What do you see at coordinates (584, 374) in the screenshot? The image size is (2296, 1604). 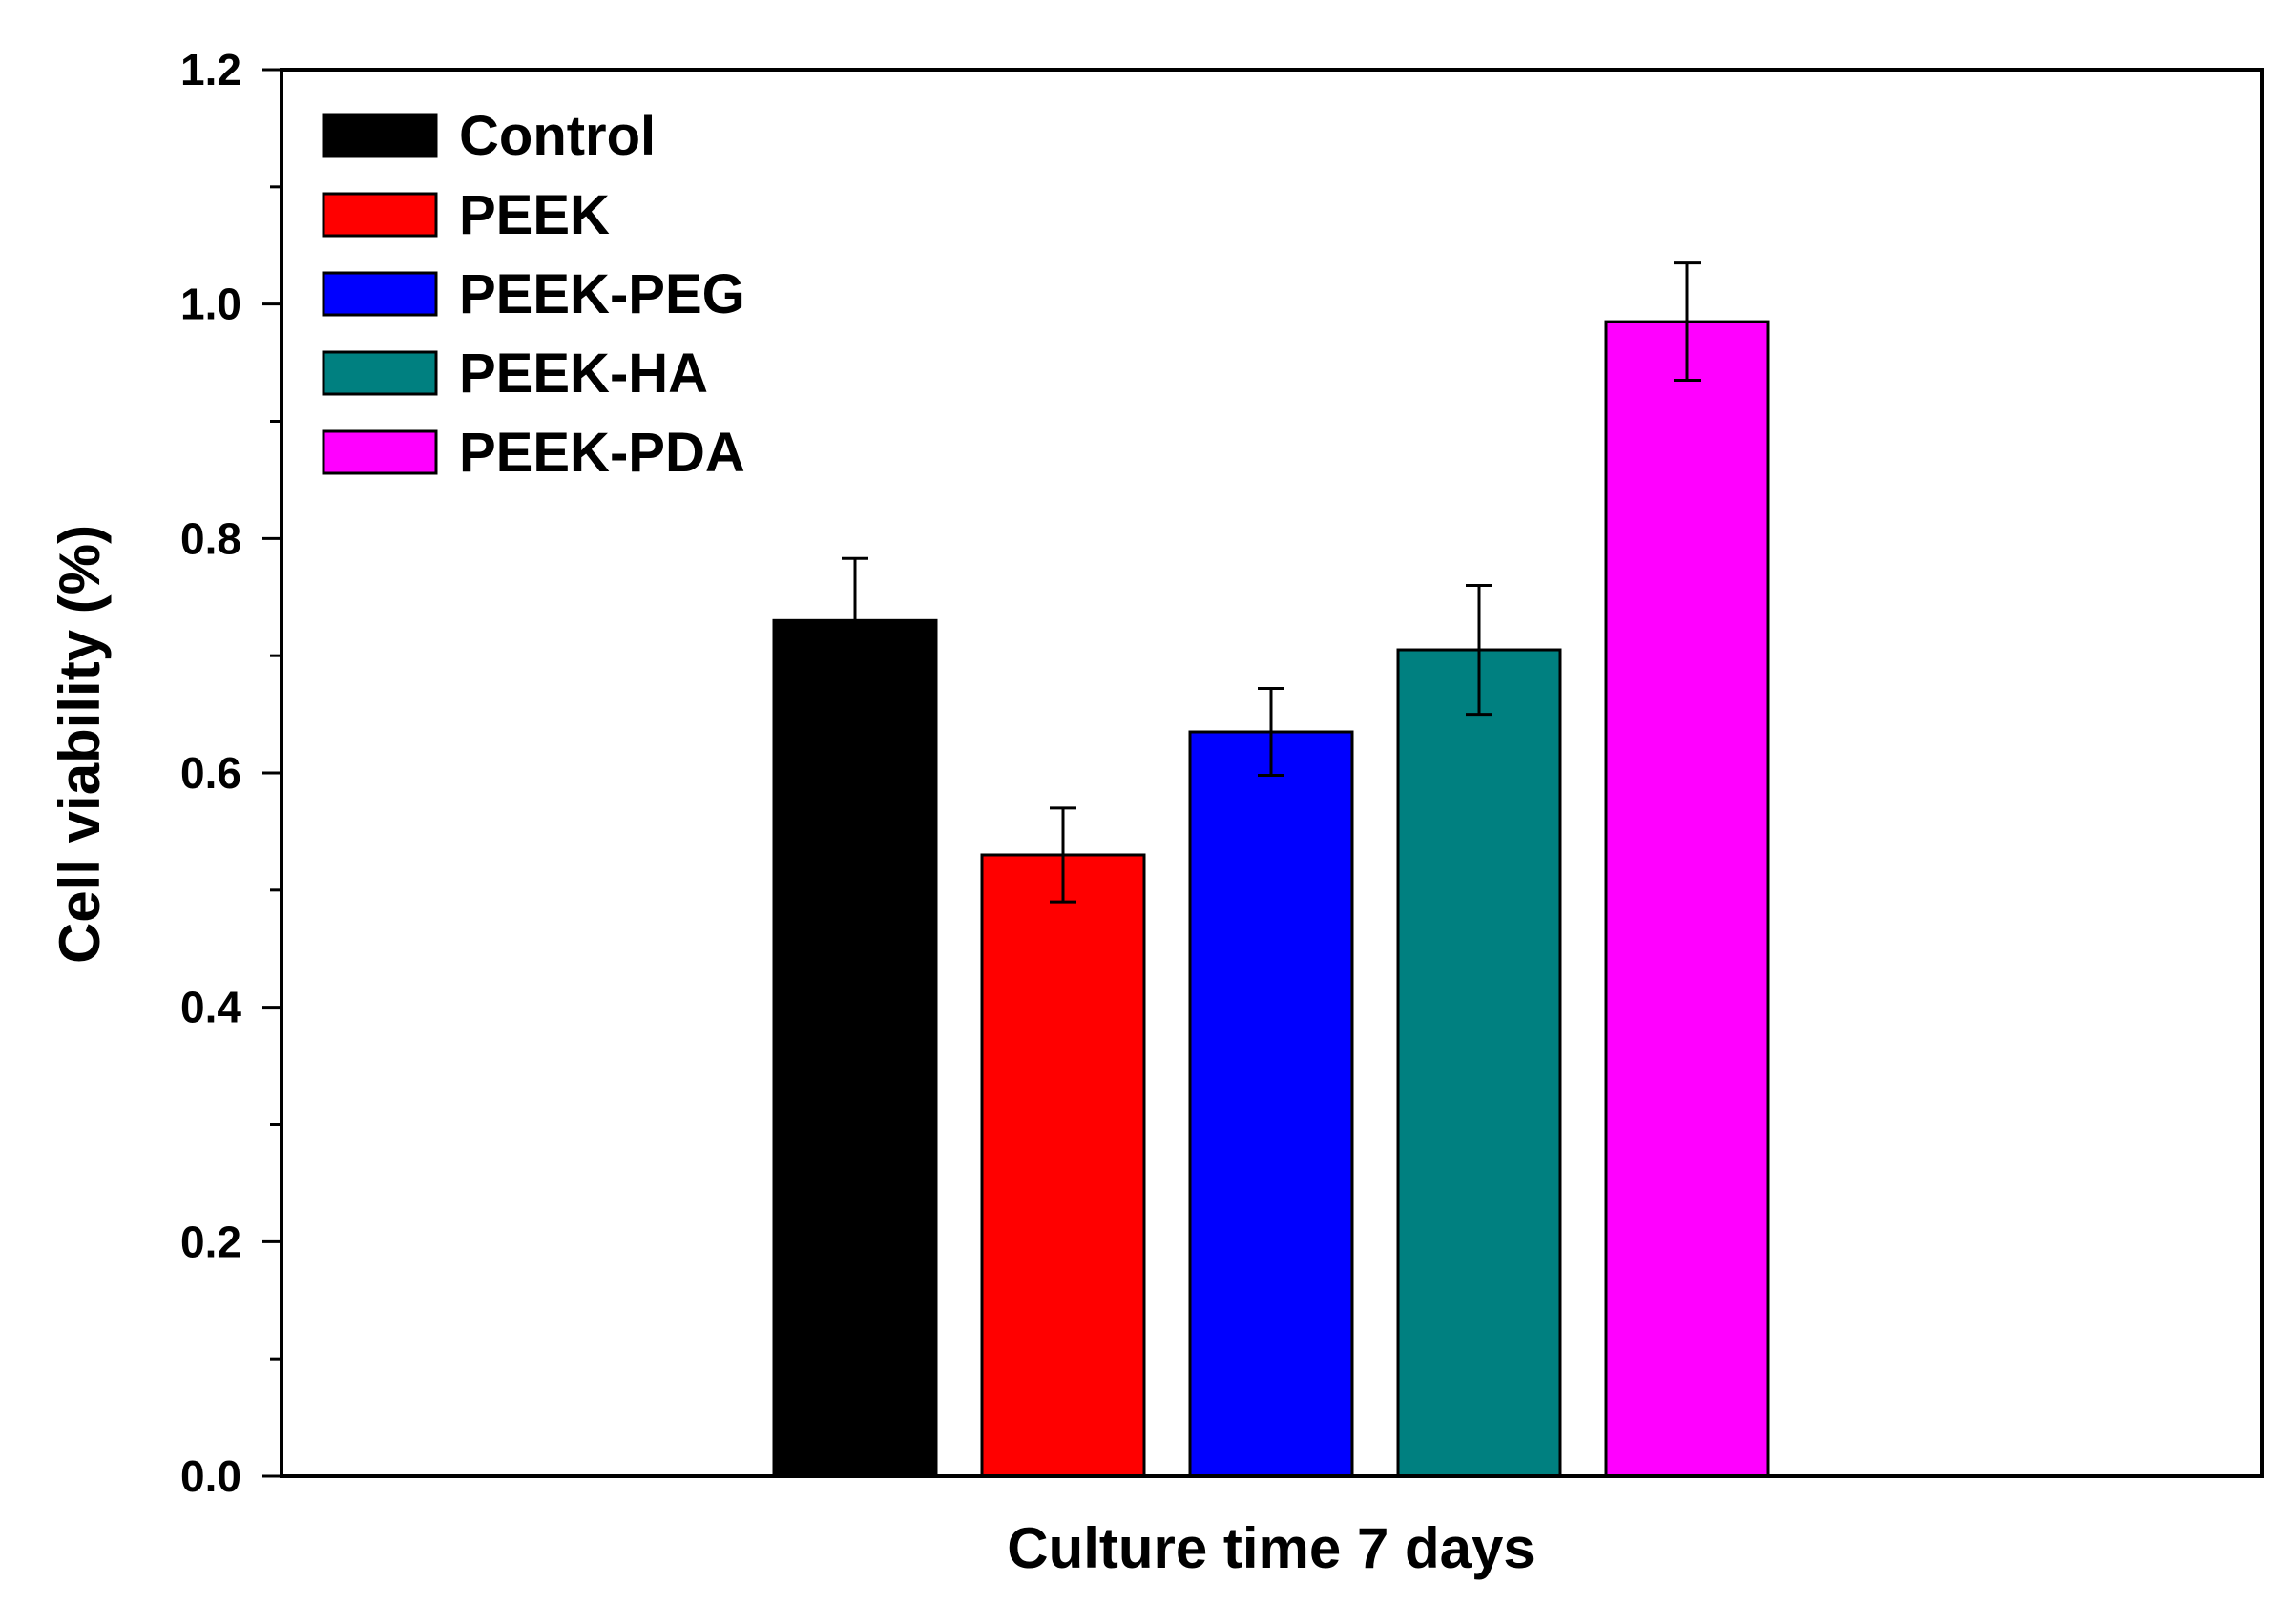 I see `legend-label: PEEK-HA` at bounding box center [584, 374].